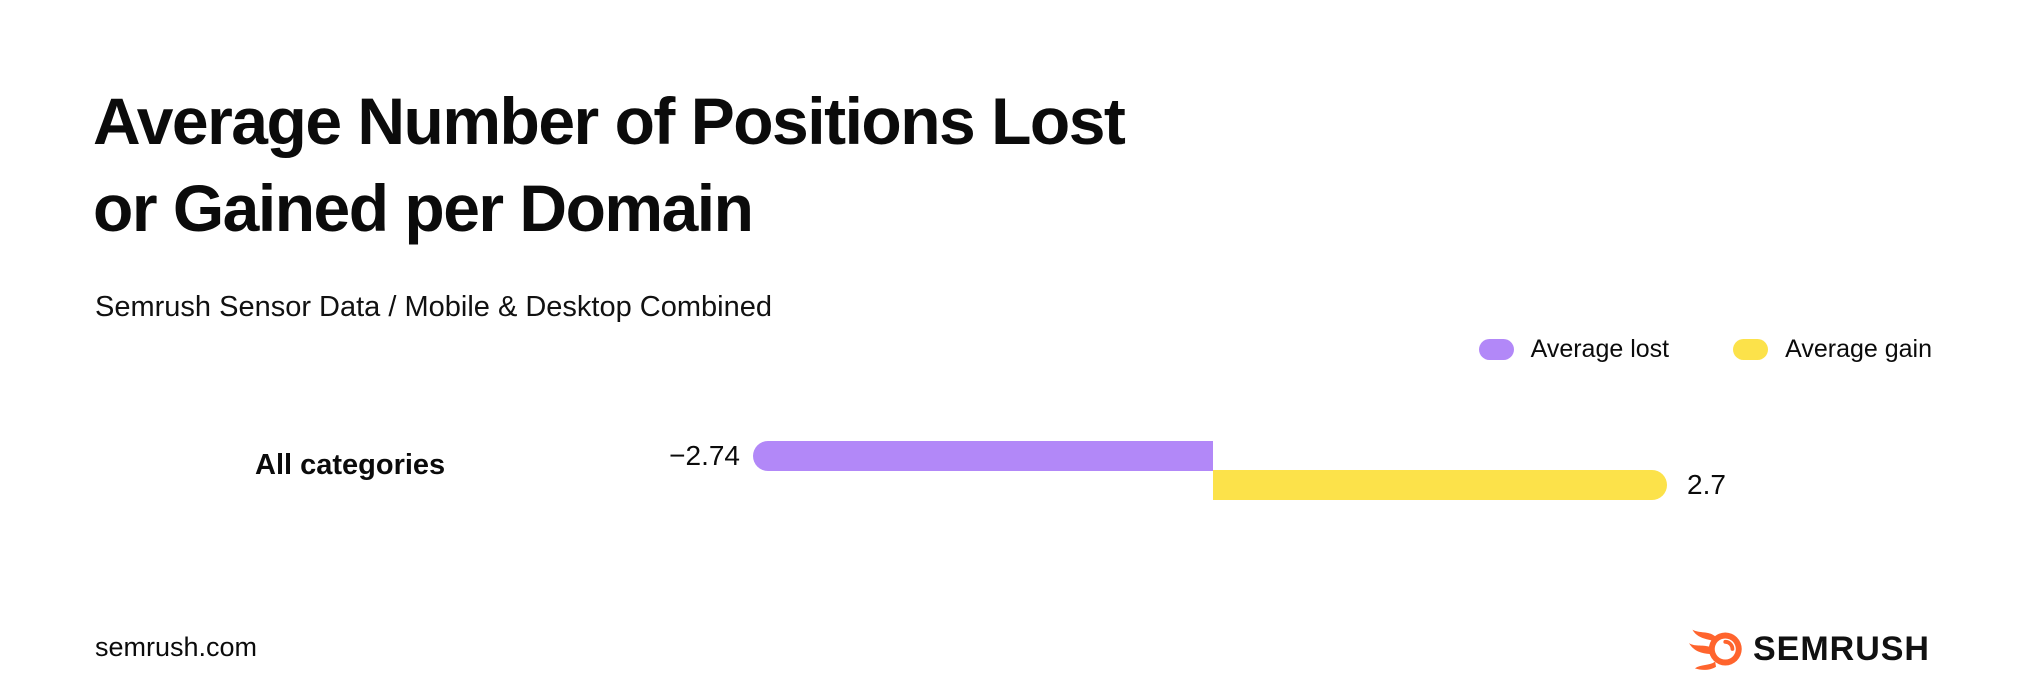 The image size is (2020, 695). I want to click on legend-item-average-gain: Average gain, so click(1832, 349).